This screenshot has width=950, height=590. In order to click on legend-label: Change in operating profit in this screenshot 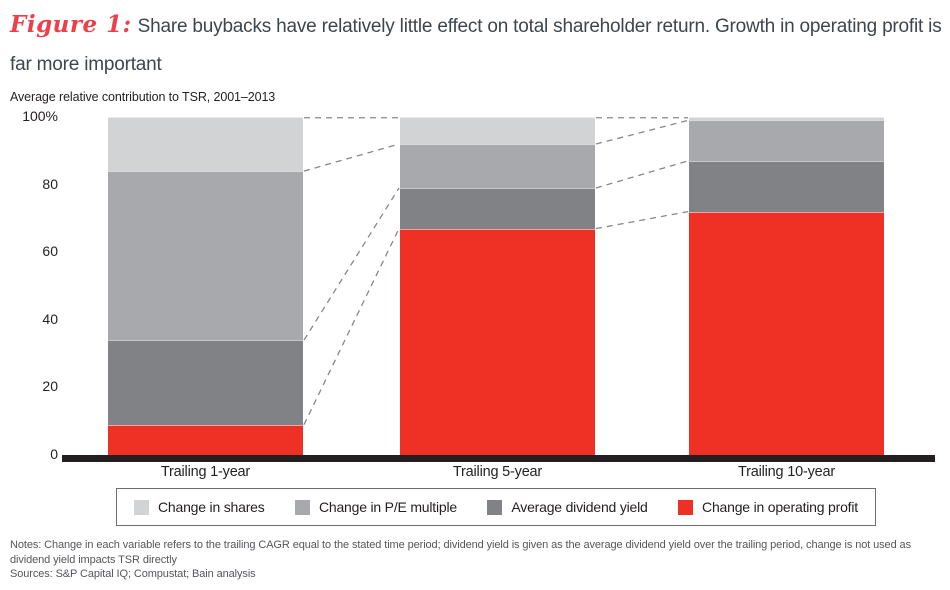, I will do `click(780, 507)`.